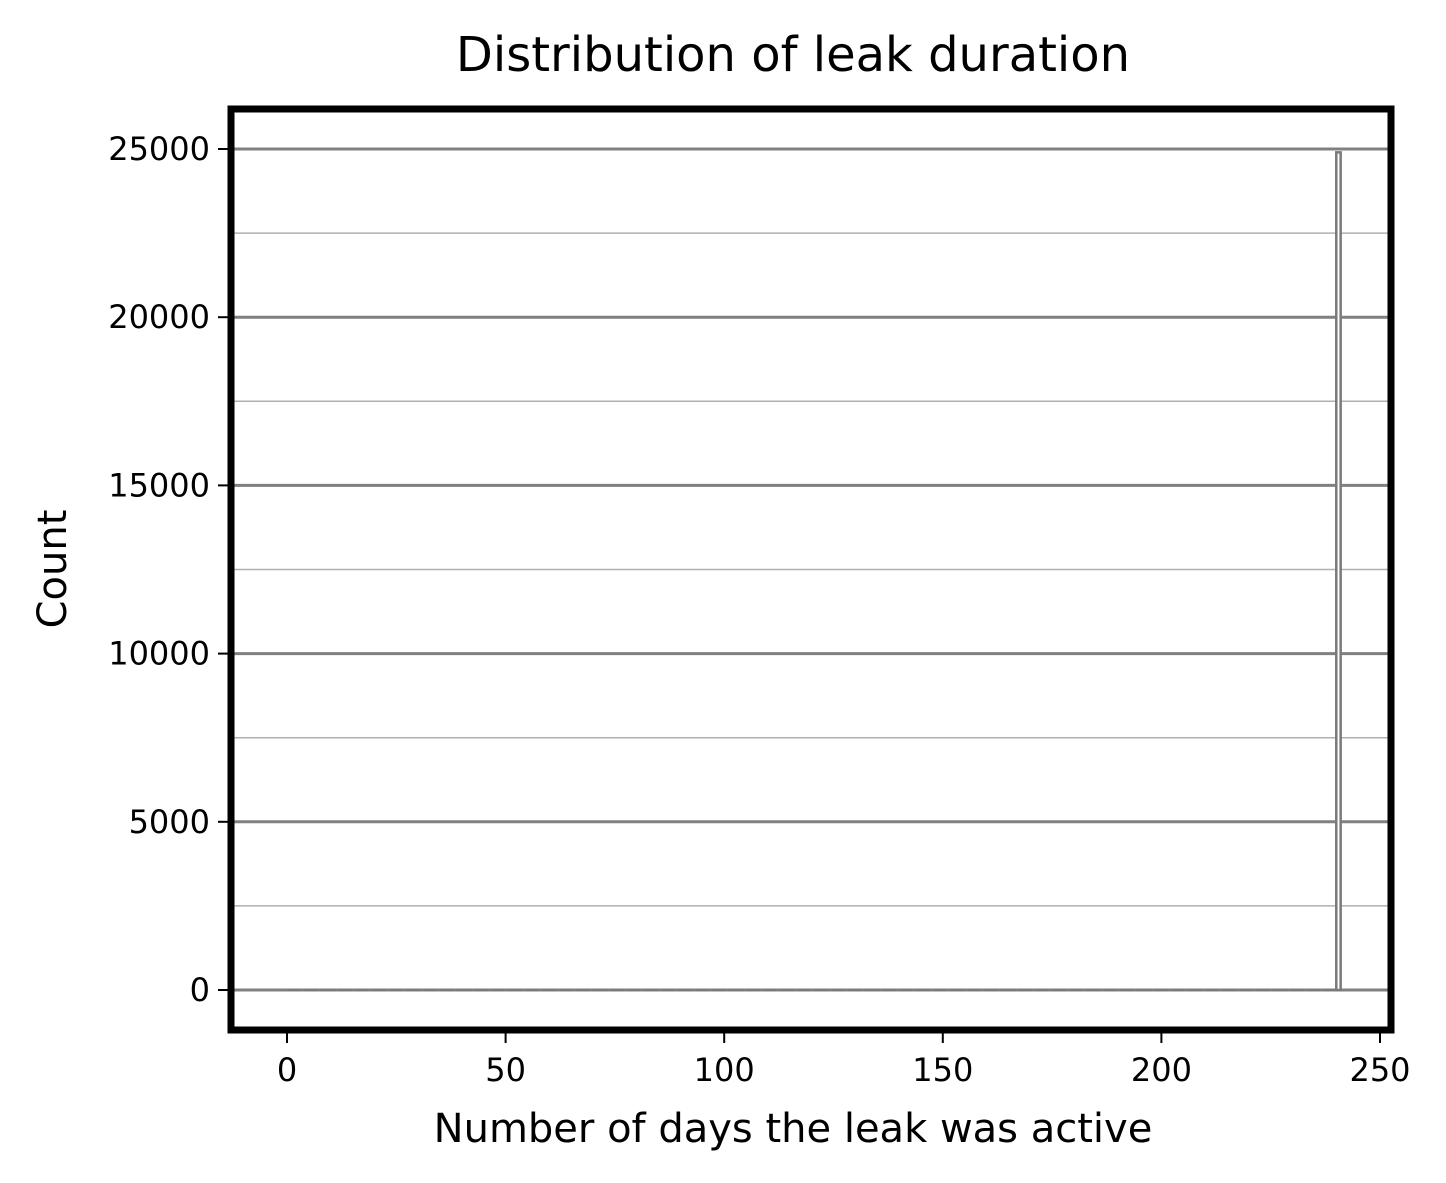  I want to click on x-axis-label: Number of days the leak was active, so click(793, 1129).